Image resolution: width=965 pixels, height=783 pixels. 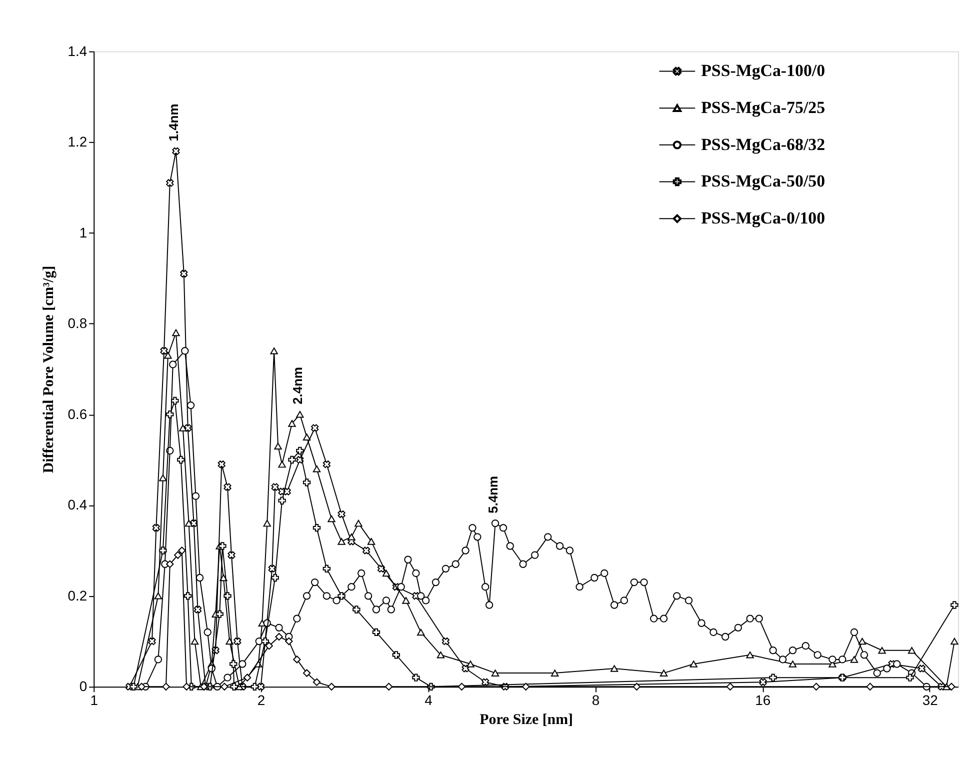 What do you see at coordinates (763, 108) in the screenshot?
I see `legend-label: PSS-MgCa-75/25` at bounding box center [763, 108].